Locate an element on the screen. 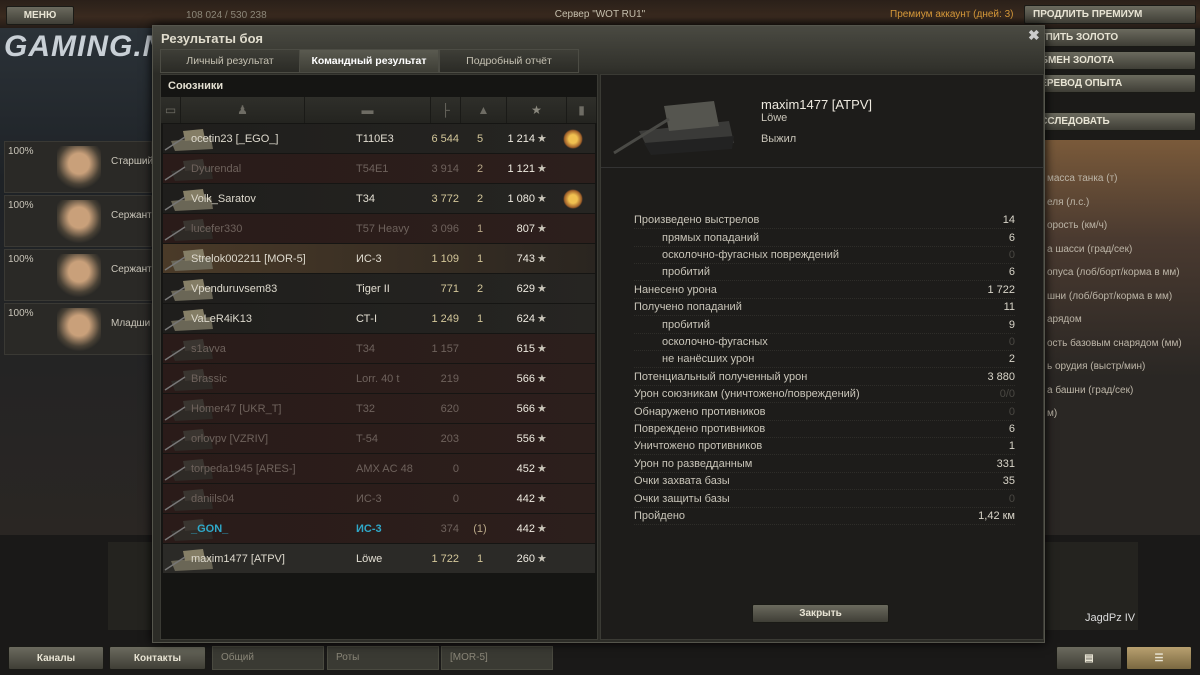 The height and width of the screenshot is (675, 1200). tank-name: ИС-3 is located at coordinates (369, 498).